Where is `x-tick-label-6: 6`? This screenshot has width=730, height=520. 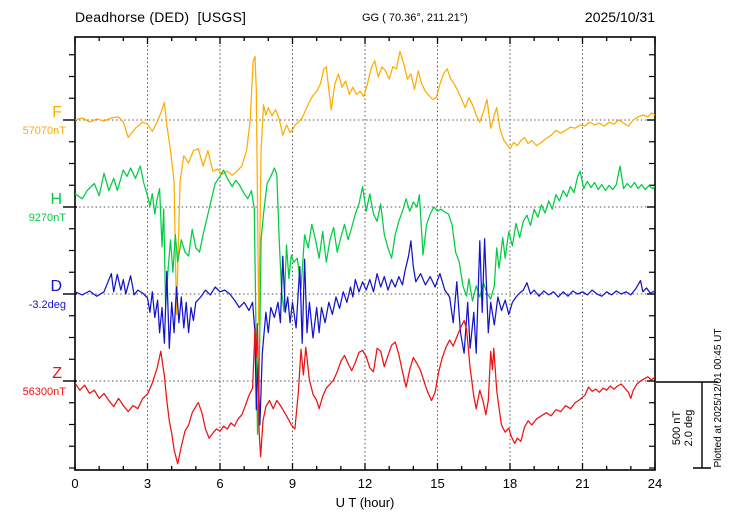 x-tick-label-6: 6 is located at coordinates (220, 483).